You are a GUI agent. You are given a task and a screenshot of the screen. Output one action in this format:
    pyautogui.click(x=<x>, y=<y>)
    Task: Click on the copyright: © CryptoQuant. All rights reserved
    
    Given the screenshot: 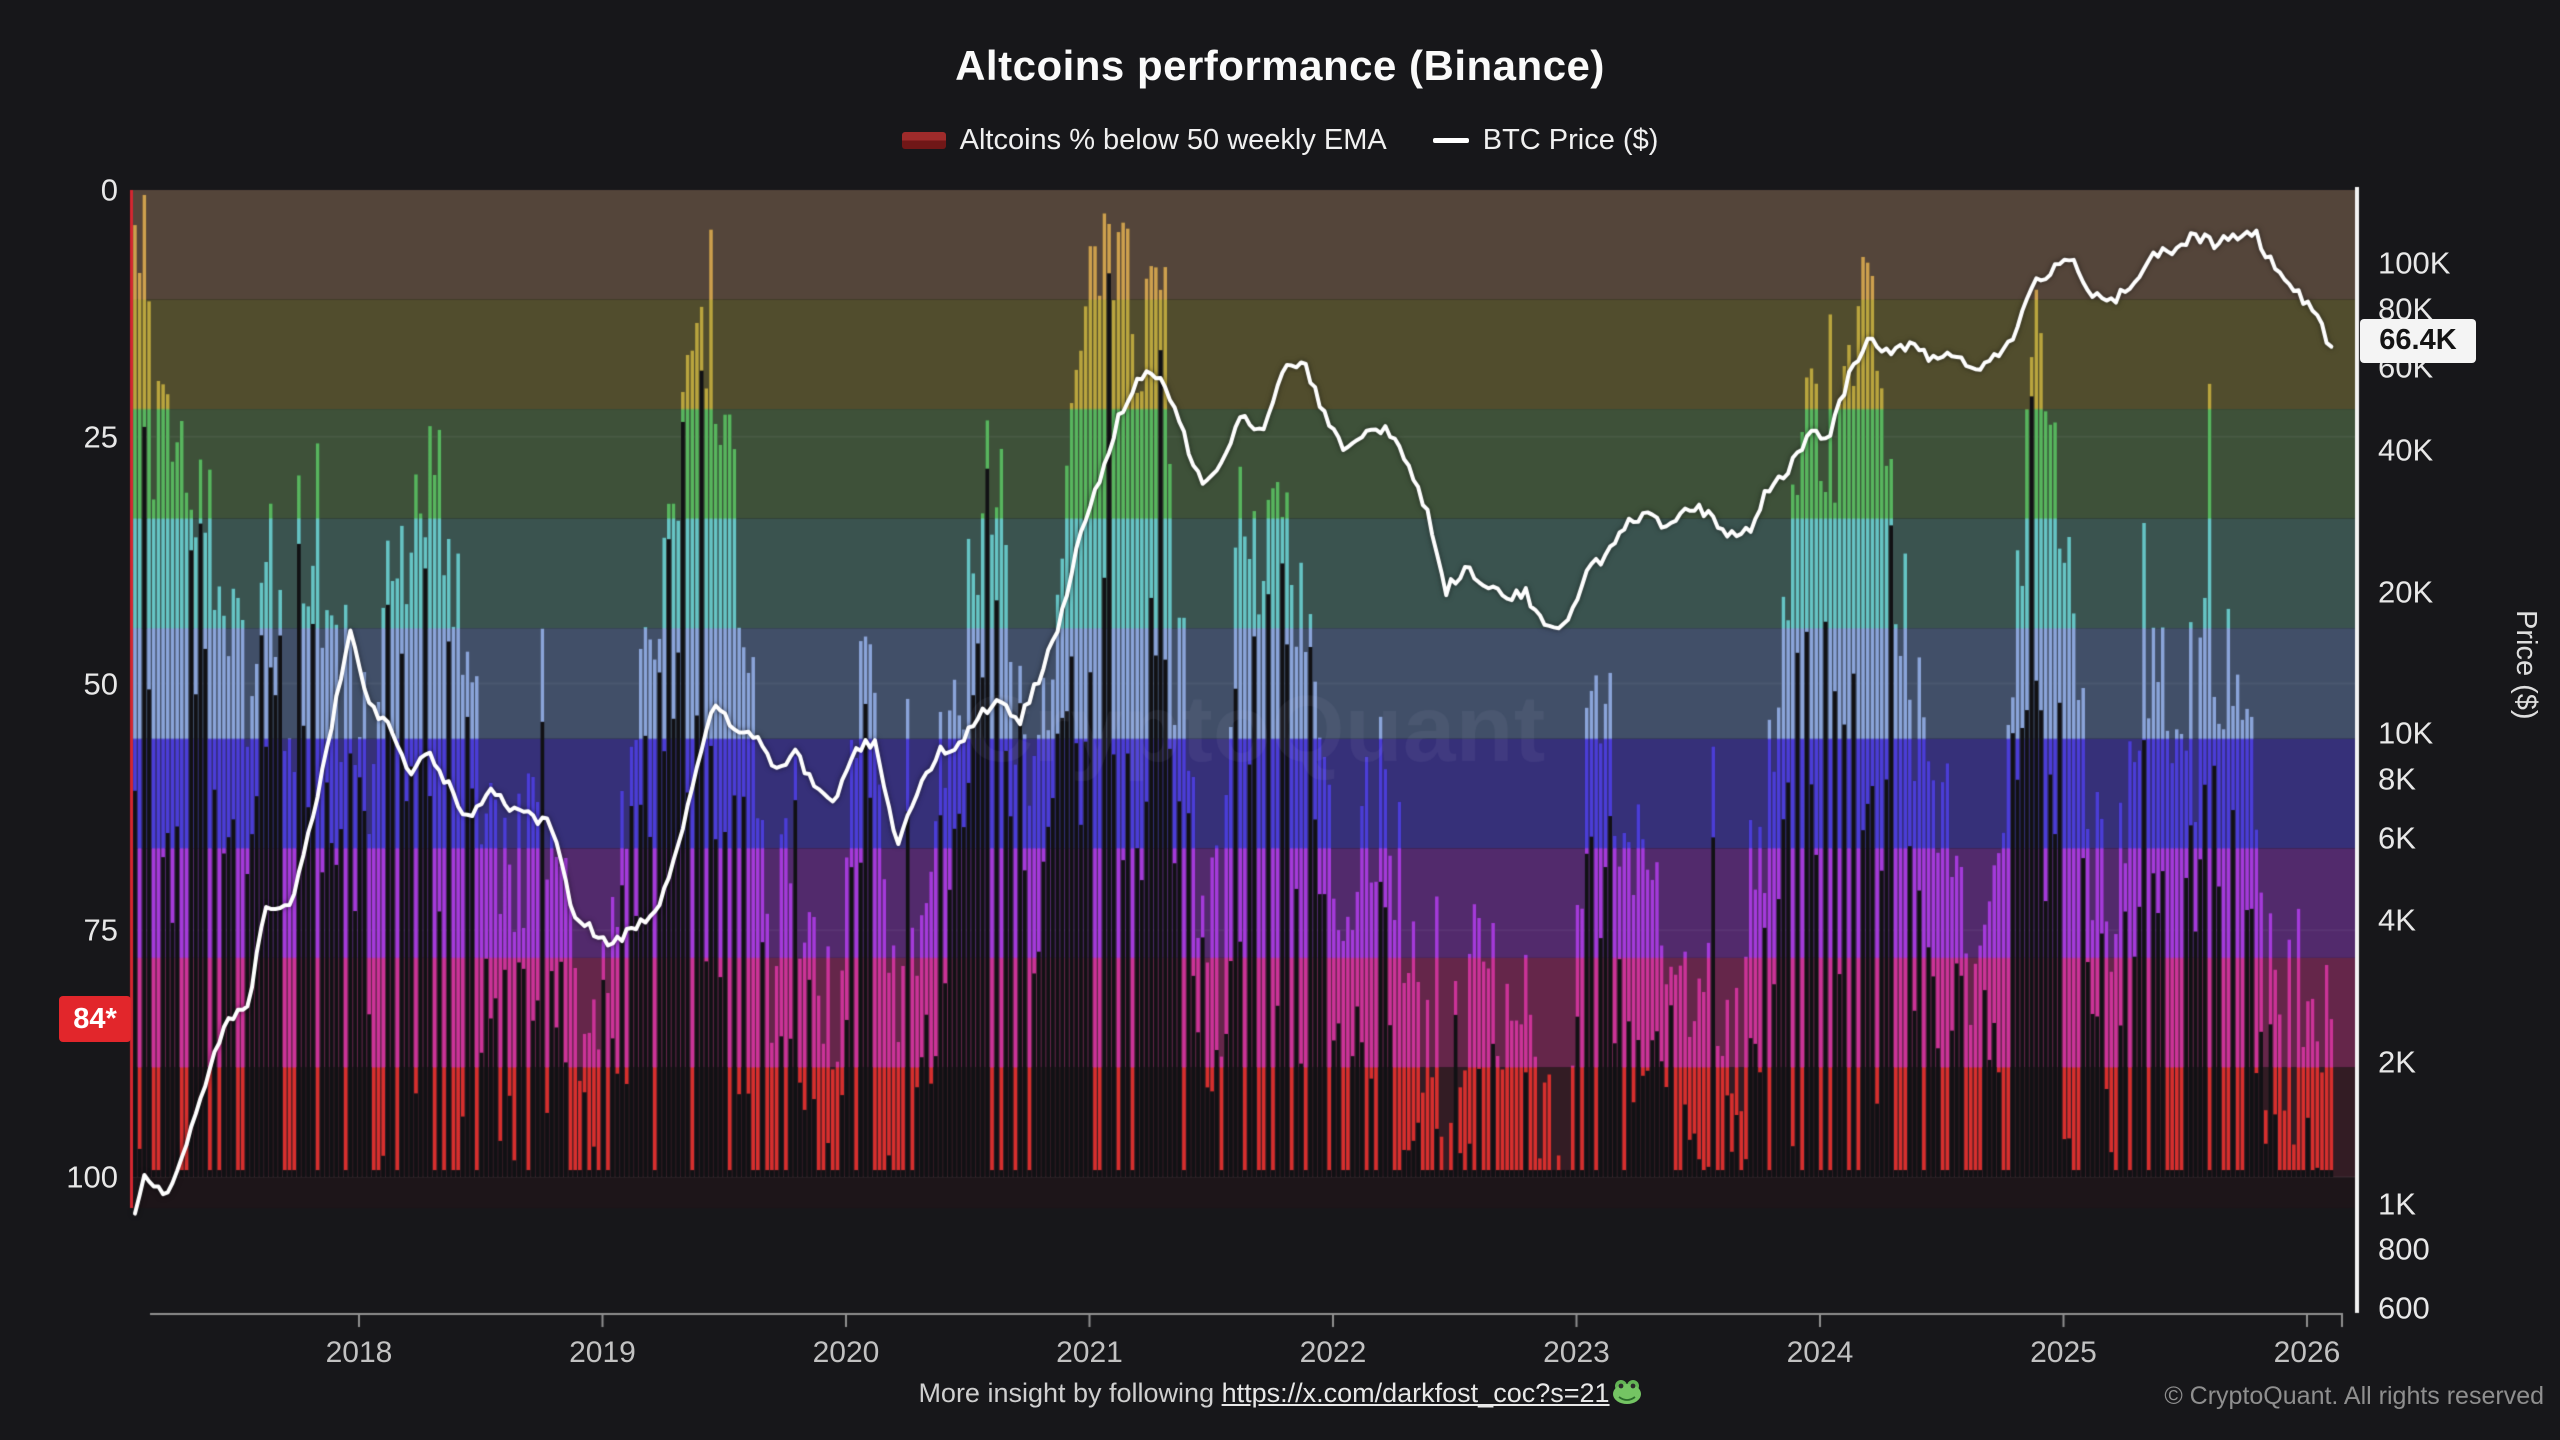 What is the action you would take?
    pyautogui.click(x=2354, y=1396)
    